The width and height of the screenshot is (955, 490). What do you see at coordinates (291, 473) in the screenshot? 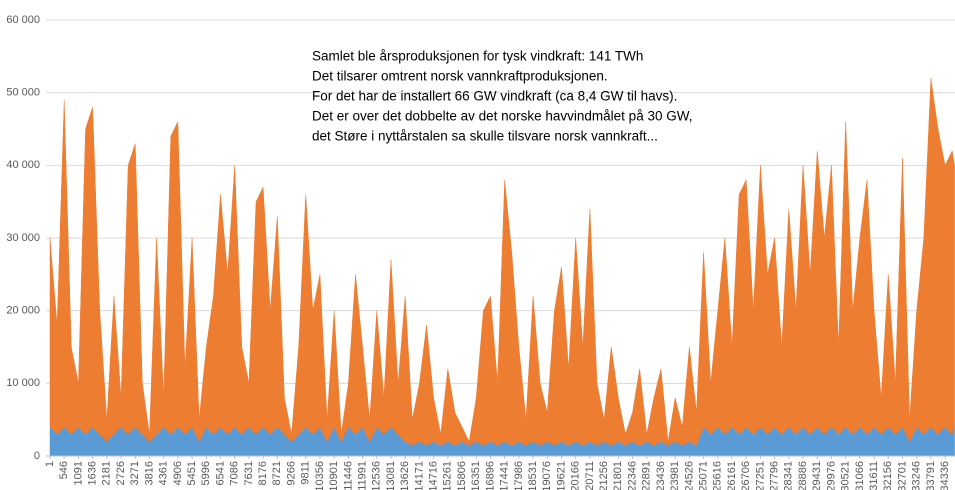
I see `x-tick-label: 9266` at bounding box center [291, 473].